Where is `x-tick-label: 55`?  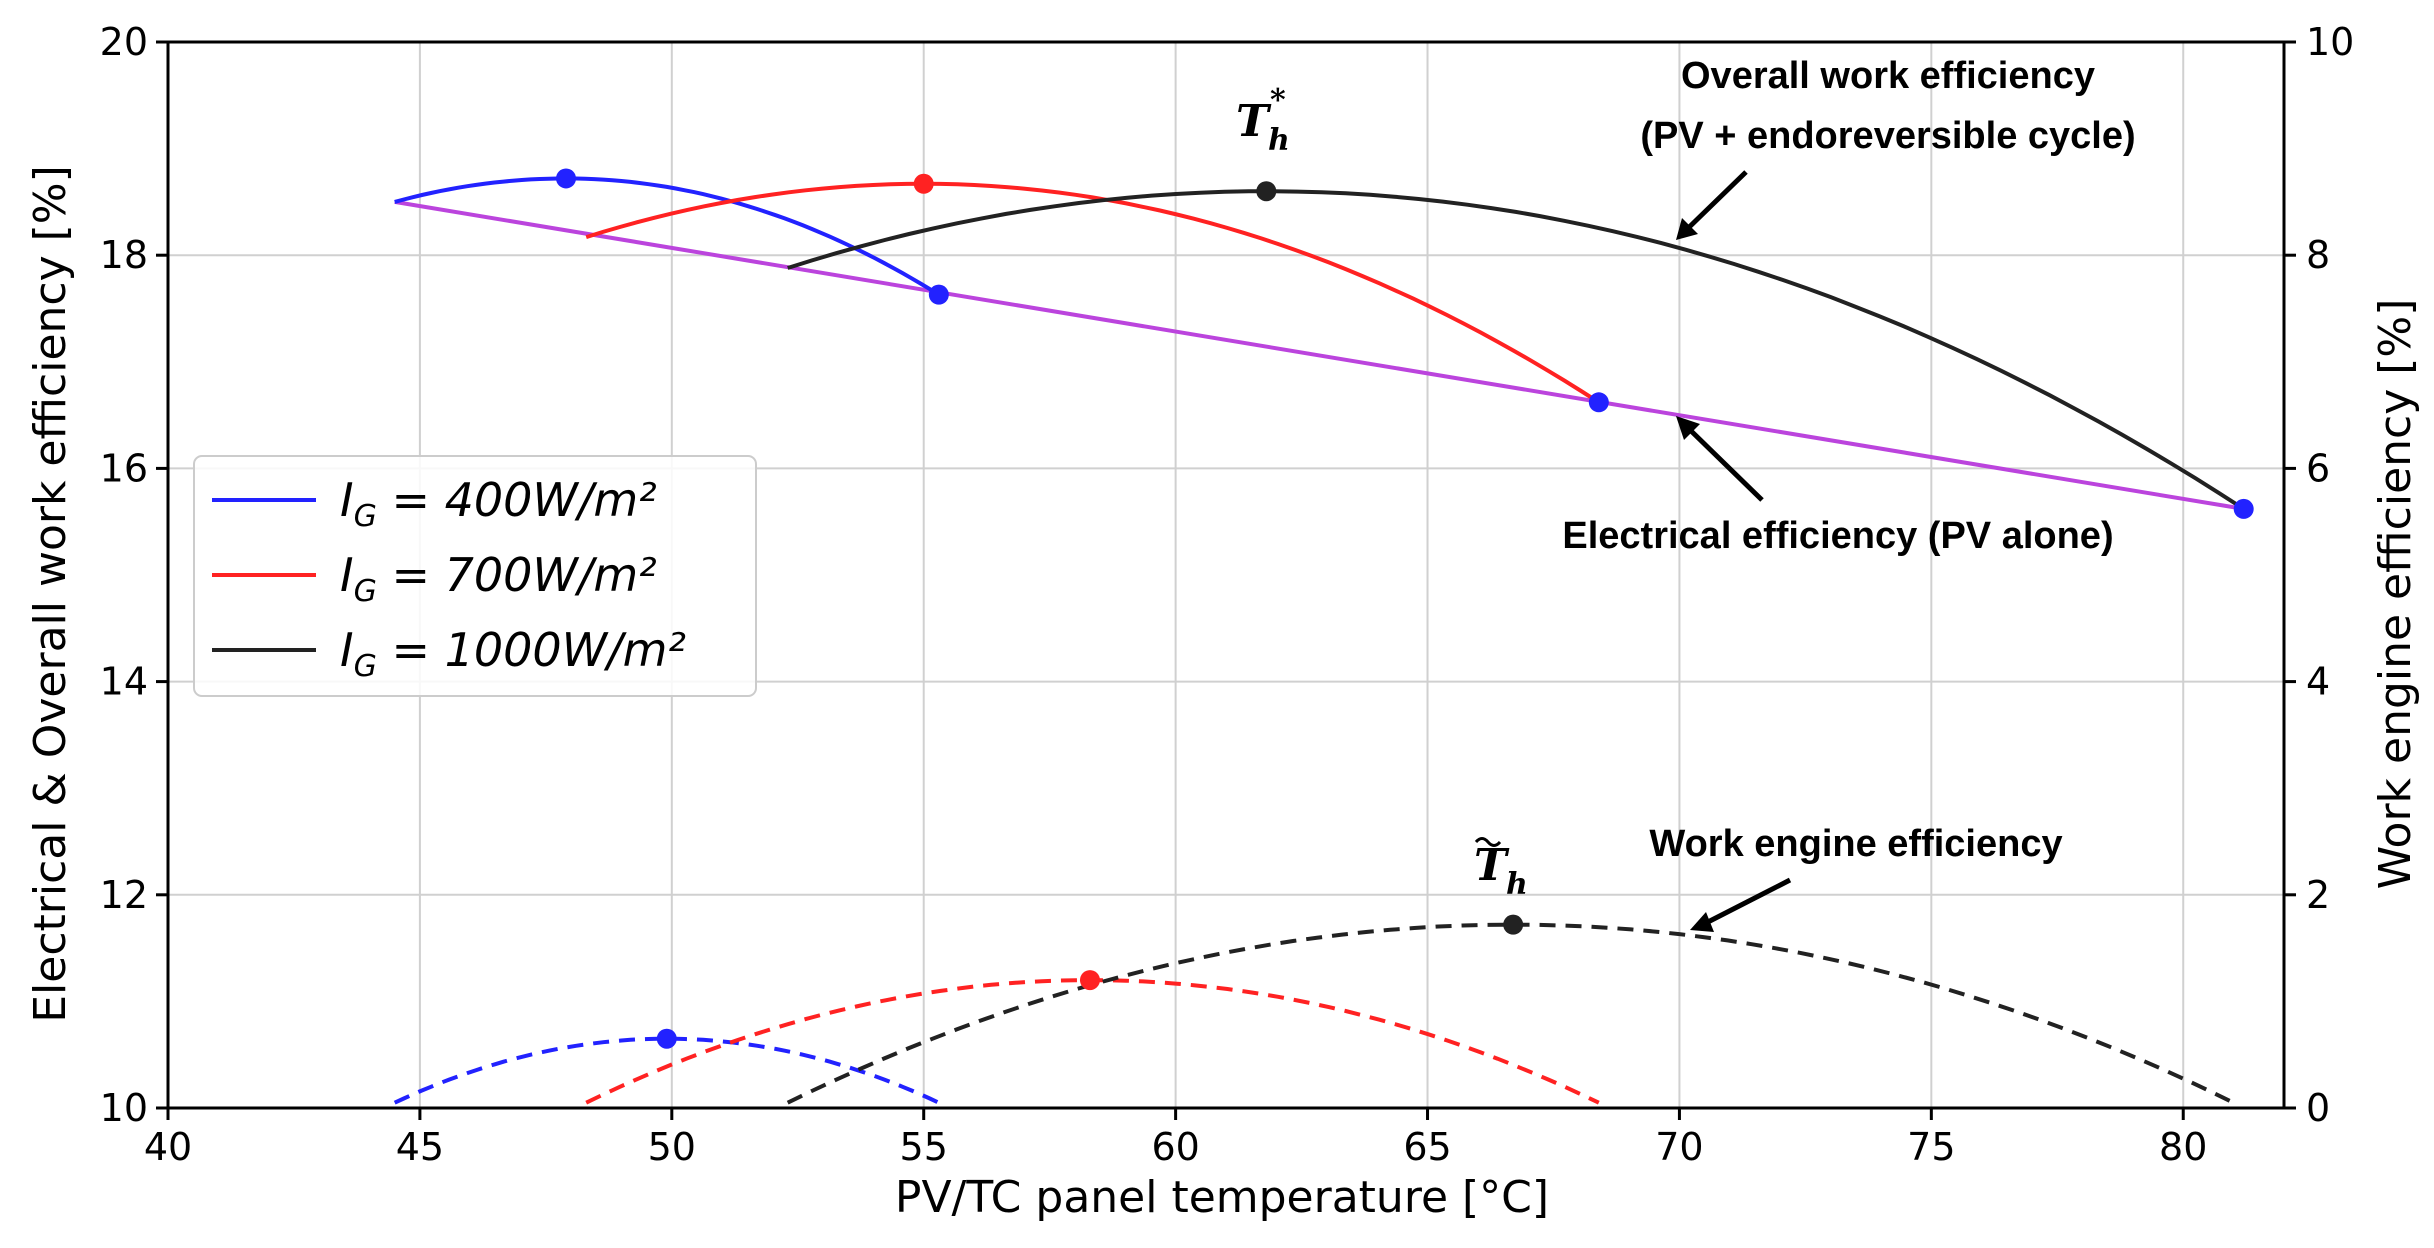
x-tick-label: 55 is located at coordinates (924, 1147).